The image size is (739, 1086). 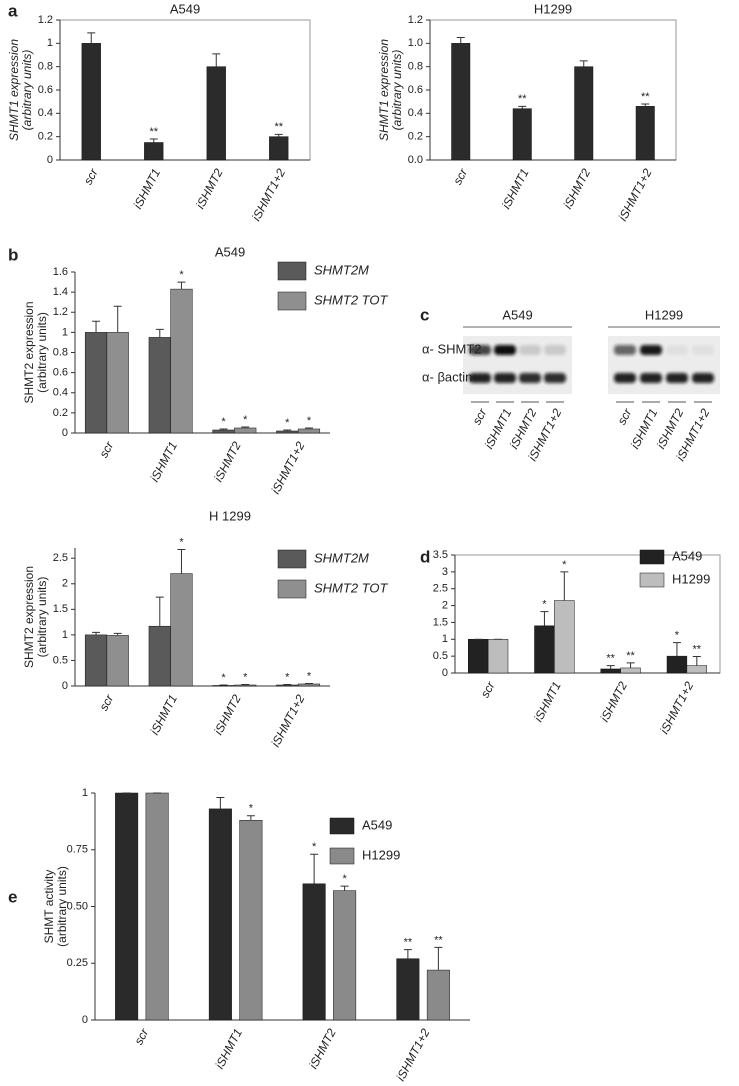 What do you see at coordinates (440, 555) in the screenshot?
I see `y-tick-label: 3.5` at bounding box center [440, 555].